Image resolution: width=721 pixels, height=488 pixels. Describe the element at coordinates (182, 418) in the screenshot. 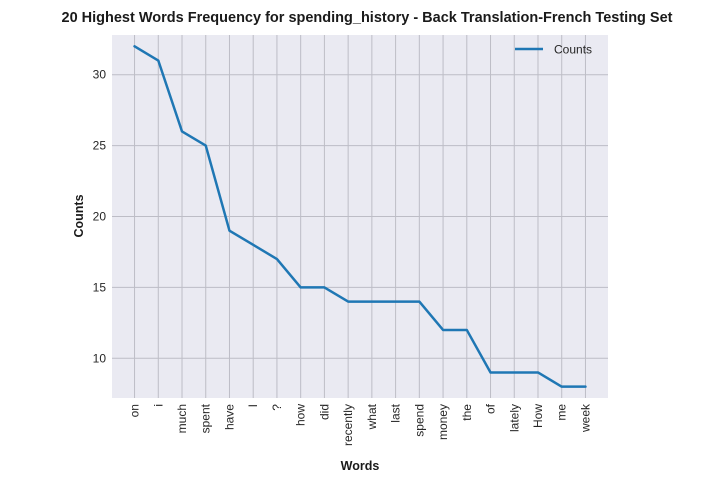

I see `x-tick-label: much` at that location.